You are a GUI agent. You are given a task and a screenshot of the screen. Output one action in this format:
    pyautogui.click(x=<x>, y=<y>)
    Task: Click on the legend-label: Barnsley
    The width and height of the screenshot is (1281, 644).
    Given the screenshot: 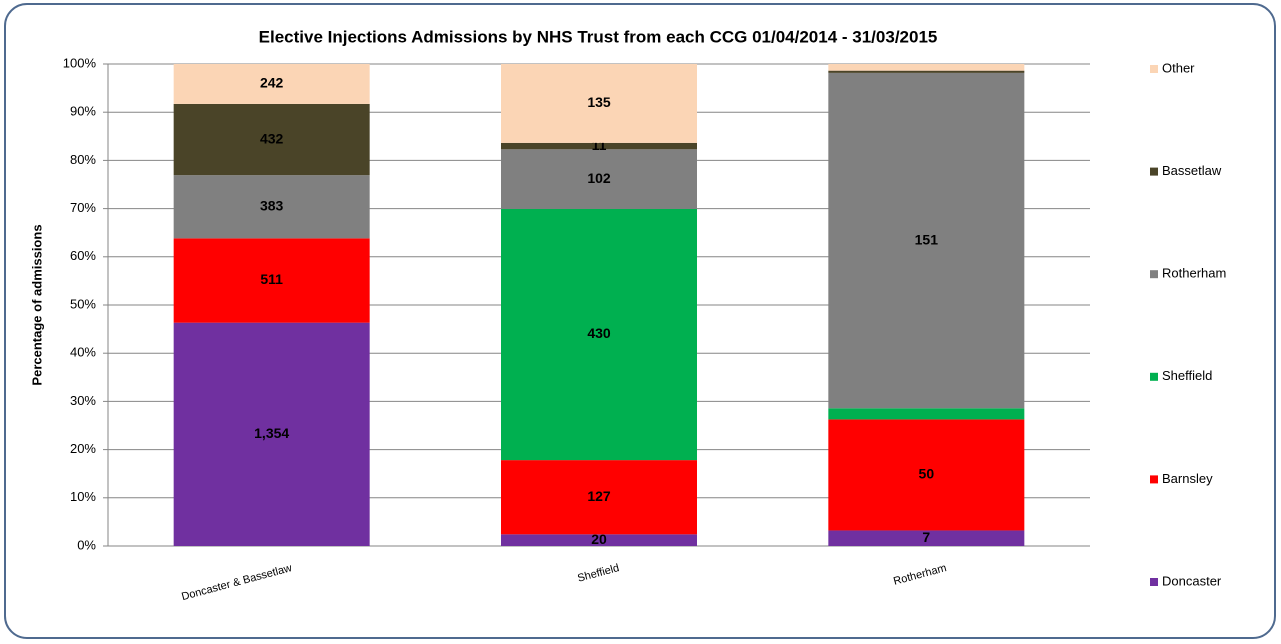 What is the action you would take?
    pyautogui.click(x=1187, y=478)
    